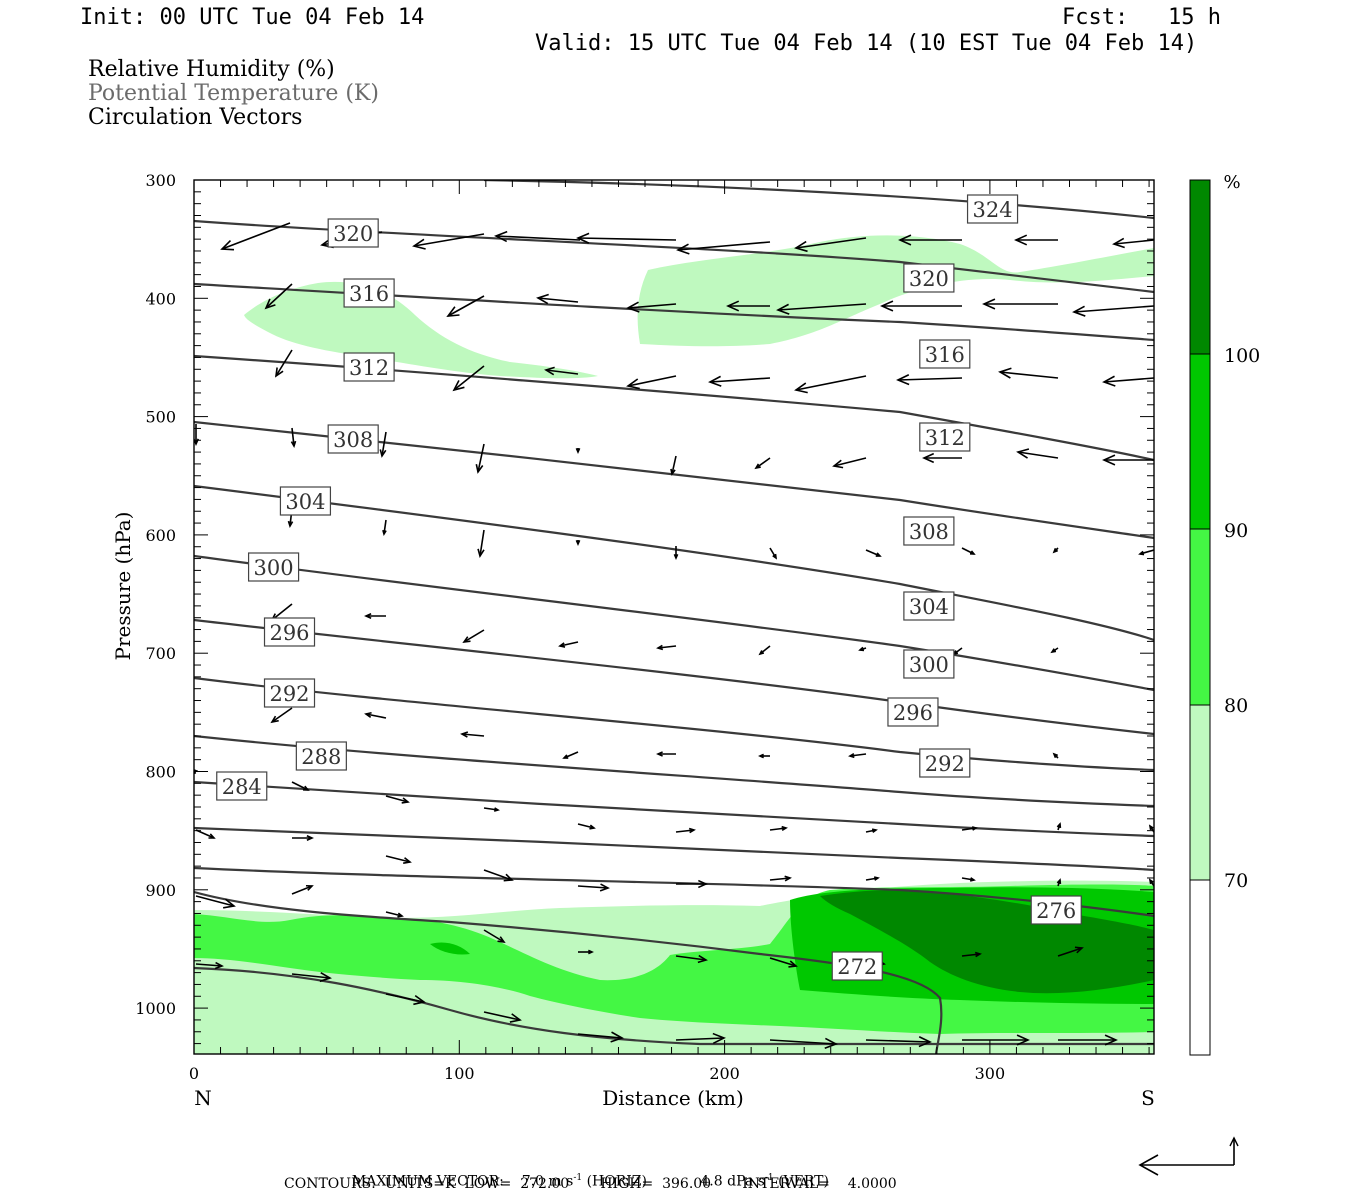  What do you see at coordinates (289, 693) in the screenshot?
I see `contour-label-292: 292` at bounding box center [289, 693].